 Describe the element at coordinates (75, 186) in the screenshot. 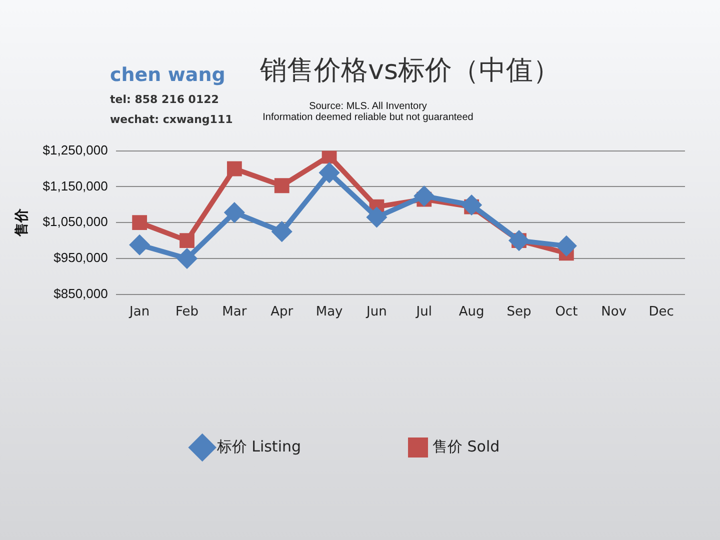

I see `y-tick-label: $1,150,000` at that location.